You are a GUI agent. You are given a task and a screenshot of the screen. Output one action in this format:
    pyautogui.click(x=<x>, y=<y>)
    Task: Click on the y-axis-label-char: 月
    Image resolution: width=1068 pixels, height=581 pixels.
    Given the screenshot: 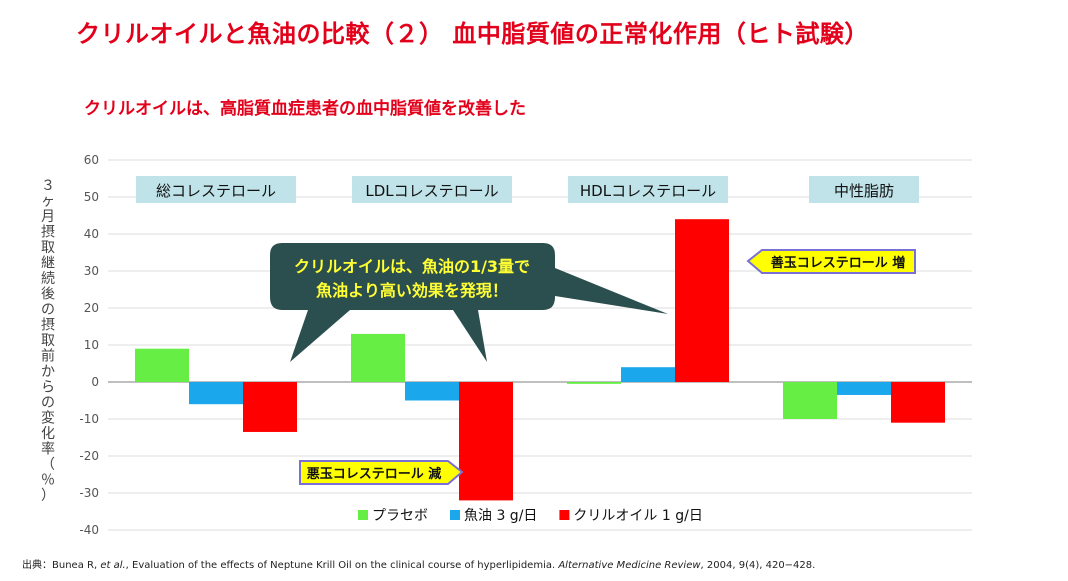 What is the action you would take?
    pyautogui.click(x=48, y=217)
    